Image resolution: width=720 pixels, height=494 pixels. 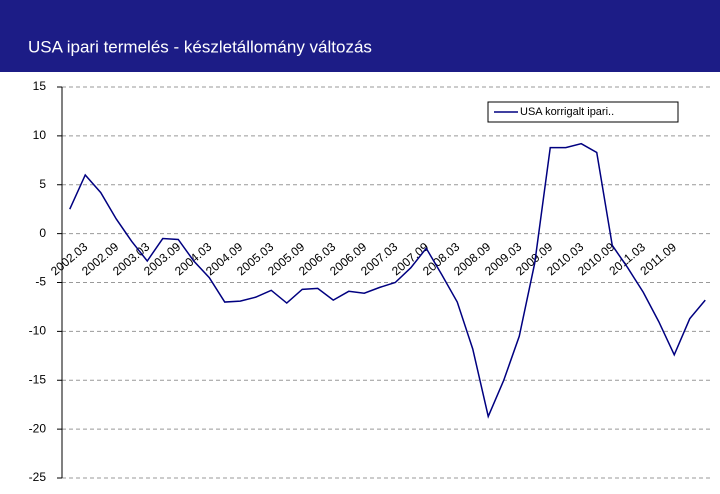 I want to click on title-bar, so click(x=360, y=36).